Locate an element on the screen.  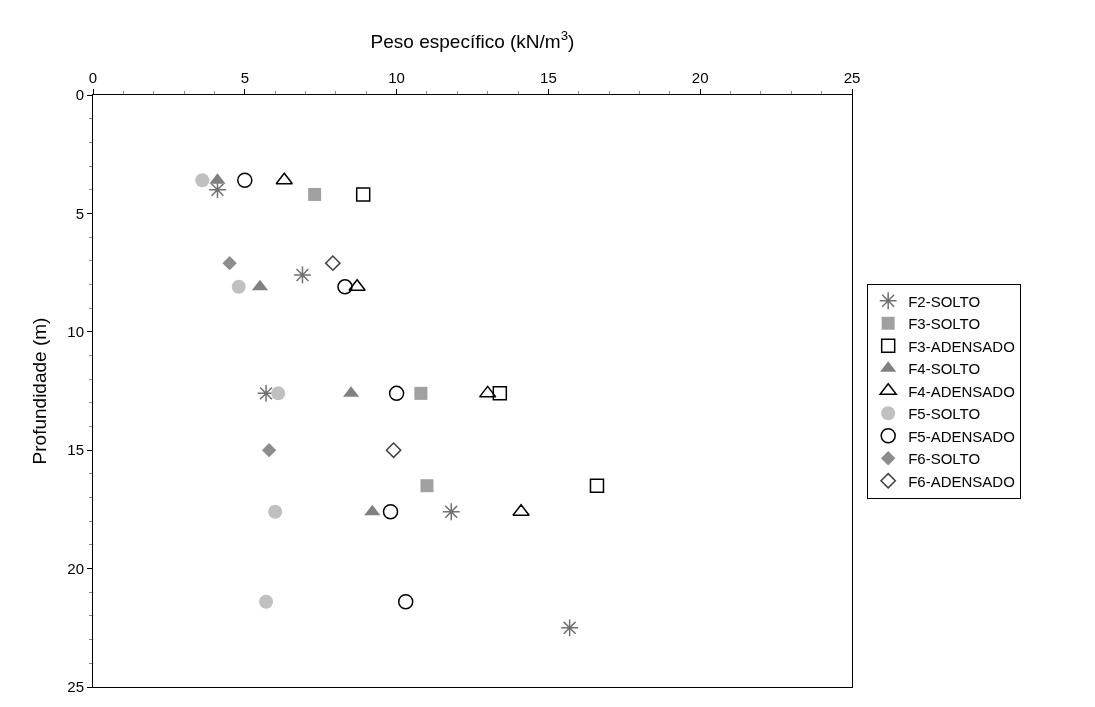
legend-label: F2-SOLTO is located at coordinates (944, 301).